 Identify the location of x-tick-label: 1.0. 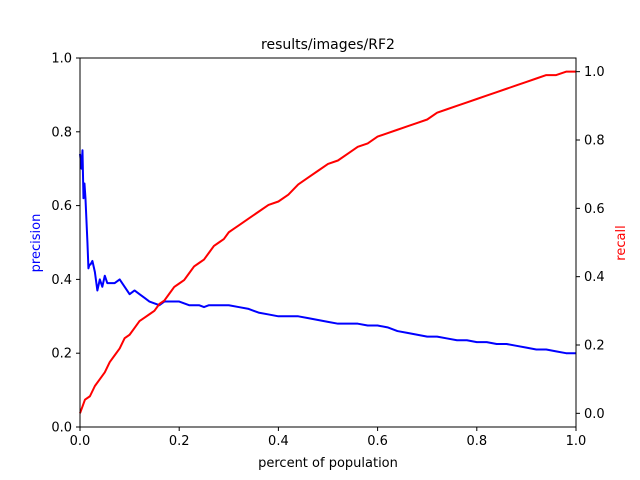
(576, 441).